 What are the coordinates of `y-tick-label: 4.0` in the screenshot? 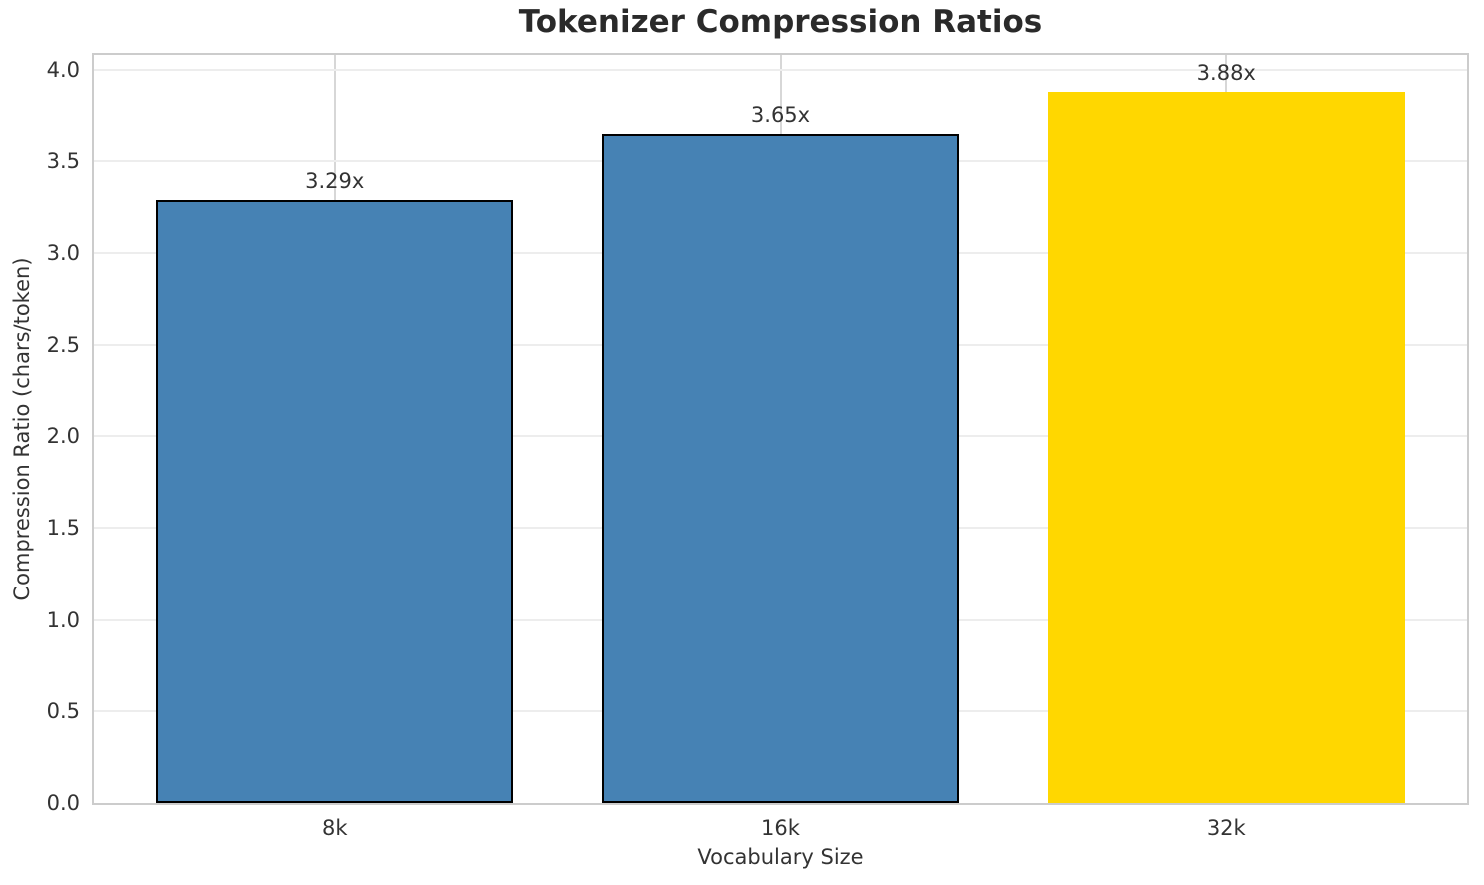 It's located at (63, 69).